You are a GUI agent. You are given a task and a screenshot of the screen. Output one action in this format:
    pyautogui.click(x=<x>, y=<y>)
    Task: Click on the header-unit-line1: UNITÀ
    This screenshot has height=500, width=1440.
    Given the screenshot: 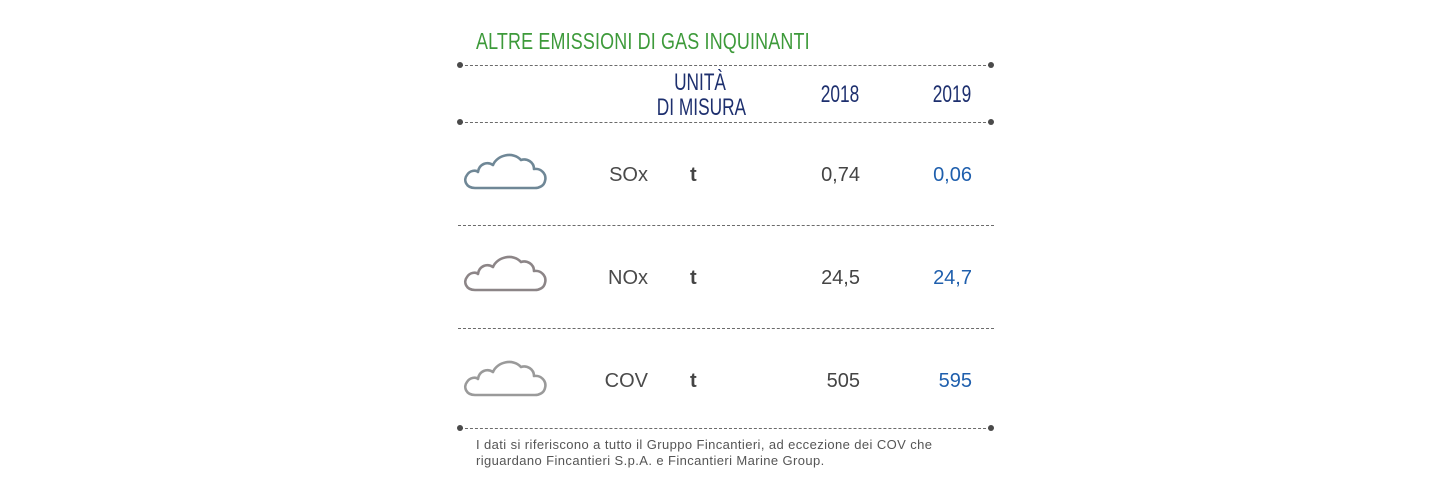 What is the action you would take?
    pyautogui.click(x=700, y=82)
    